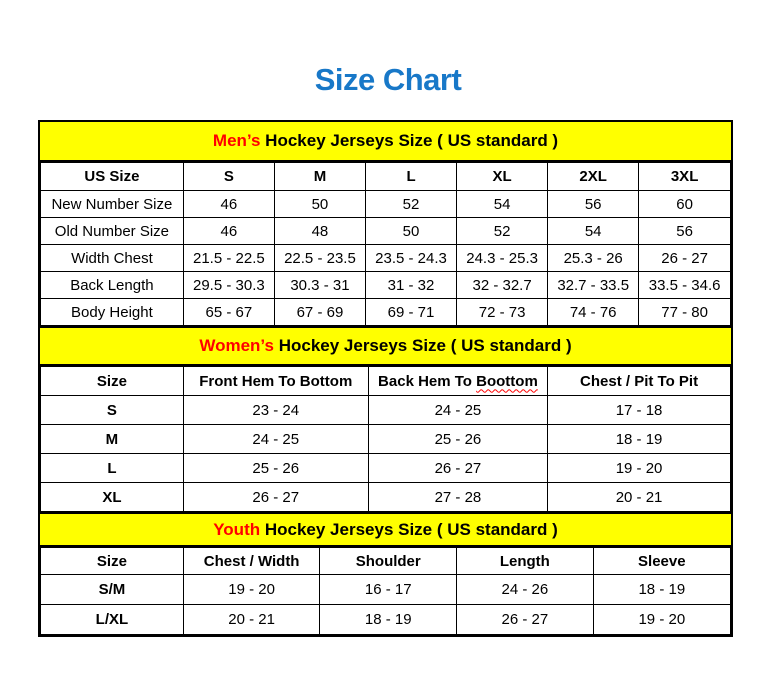 The image size is (776, 692). What do you see at coordinates (386, 561) in the screenshot?
I see `youth-header-row-group: Size Chest / Width Shoulder Length Sleeve` at bounding box center [386, 561].